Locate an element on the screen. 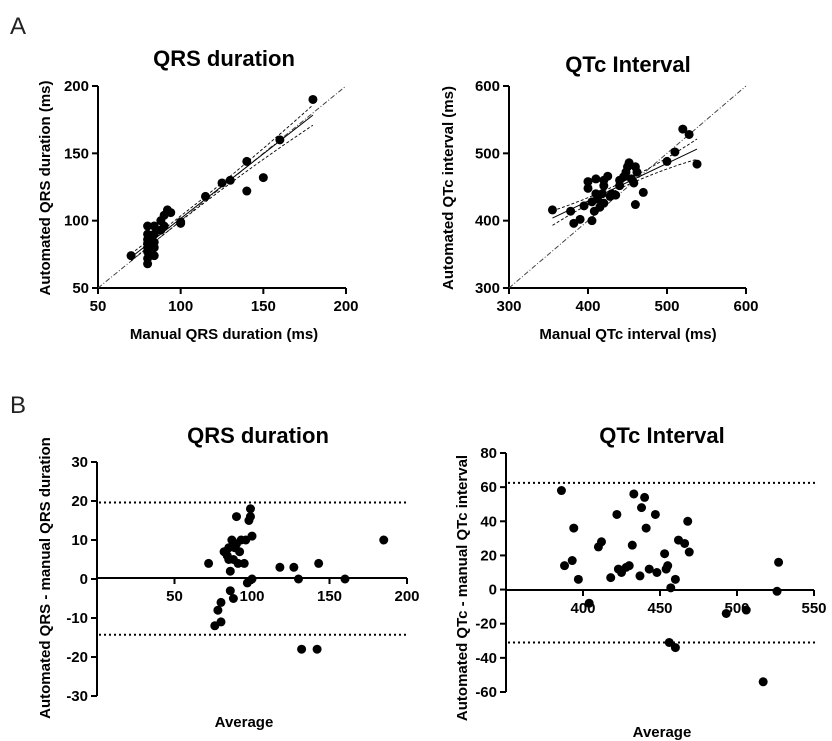  y-tick-label: 60 is located at coordinates (488, 487).